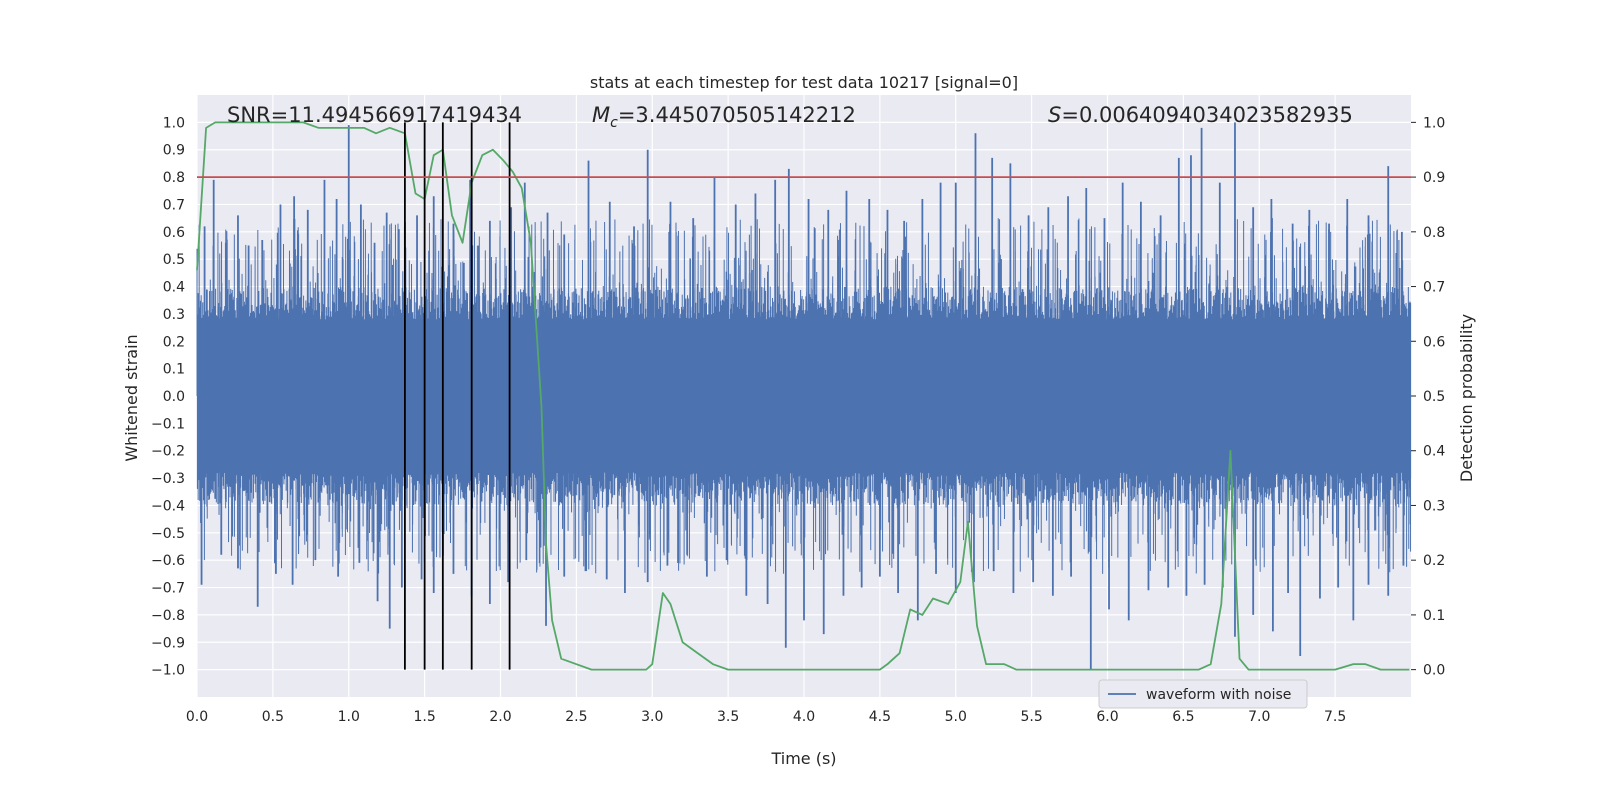 The width and height of the screenshot is (1600, 800). Describe the element at coordinates (168, 589) in the screenshot. I see `y-tick-label: −0.7` at that location.